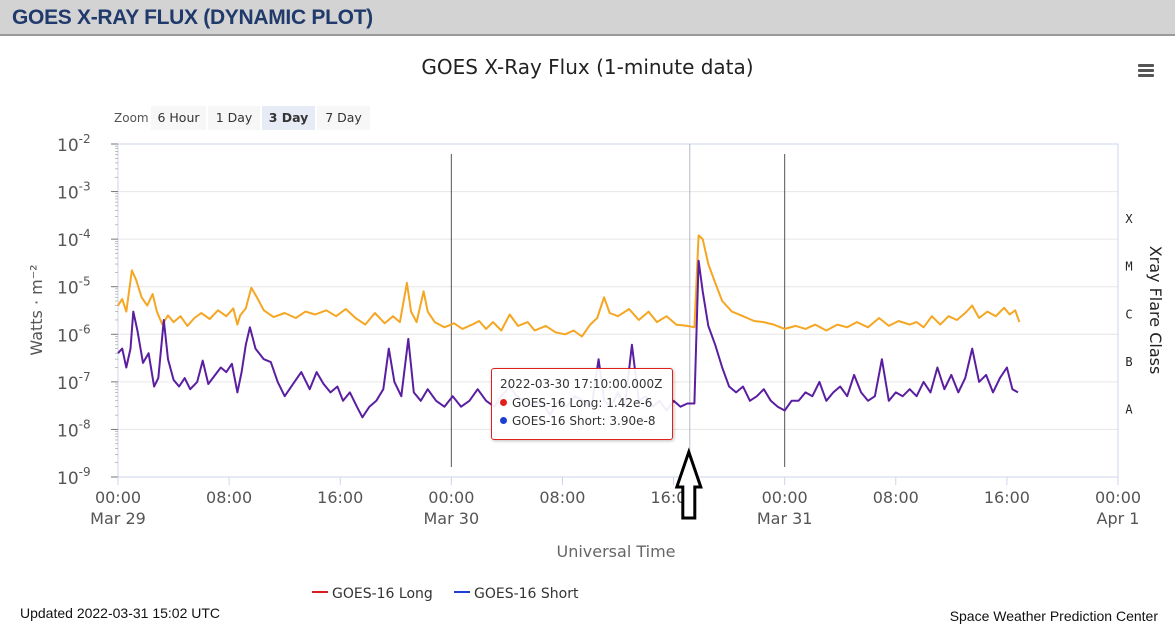 This screenshot has width=1175, height=633. Describe the element at coordinates (1128, 362) in the screenshot. I see `flare-class-label: B` at that location.